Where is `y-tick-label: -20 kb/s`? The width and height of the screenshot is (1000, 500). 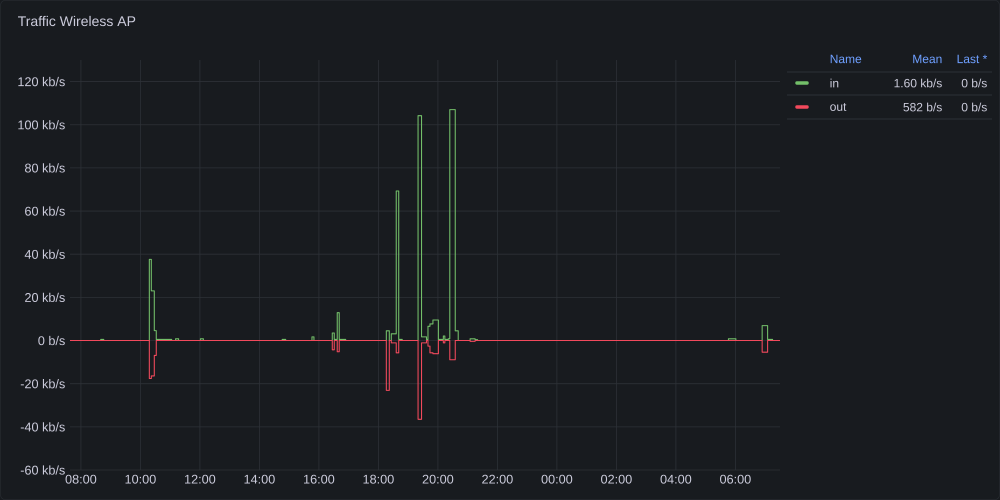 y-tick-label: -20 kb/s is located at coordinates (42, 383).